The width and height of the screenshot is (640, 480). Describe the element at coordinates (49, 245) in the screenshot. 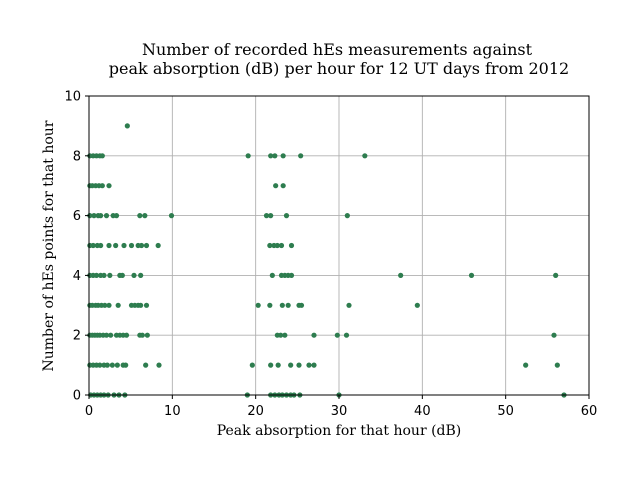

I see `y-axis-label: Number of hEs points for that hour` at that location.